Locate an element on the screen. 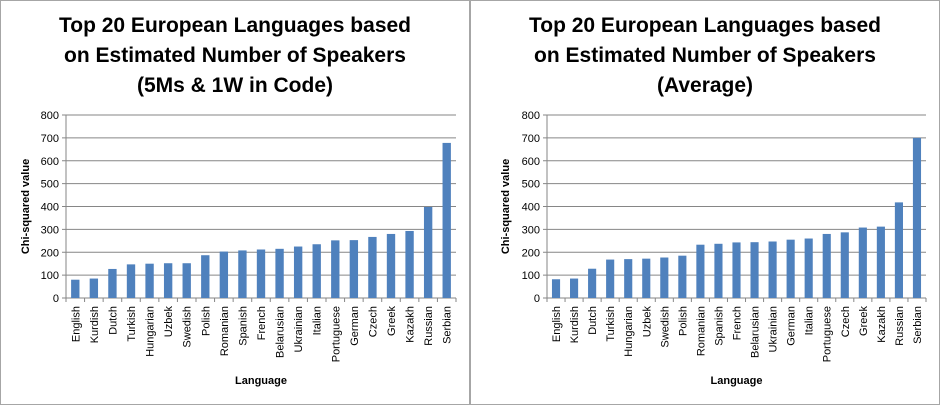 The image size is (940, 406). y-tick-label: 500 is located at coordinates (531, 185).